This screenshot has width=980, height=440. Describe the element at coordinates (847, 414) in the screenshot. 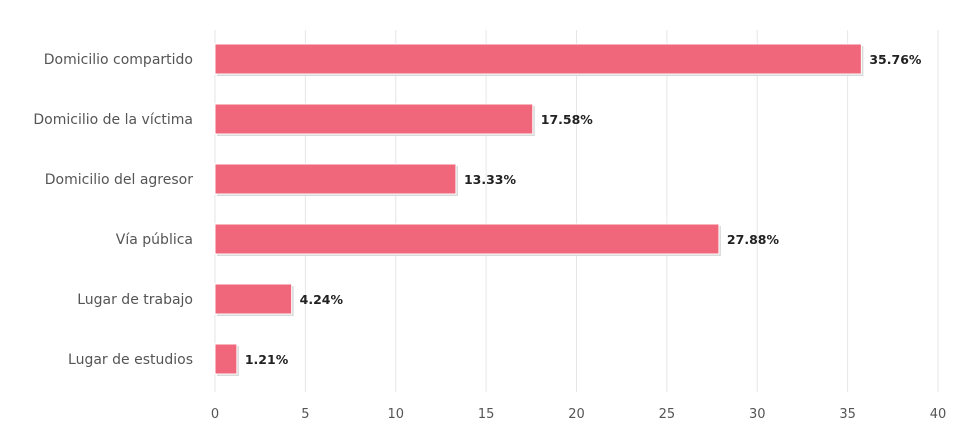

I see `x-tick-label: 35` at that location.